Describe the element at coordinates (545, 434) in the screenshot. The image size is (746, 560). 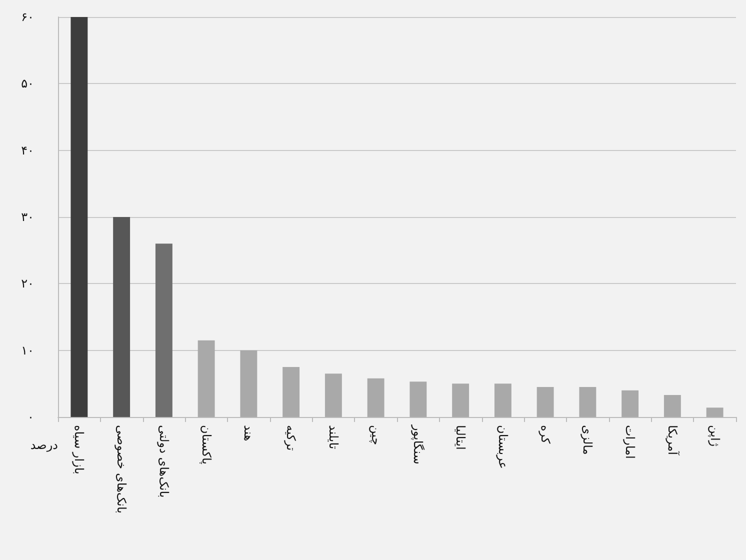
I see `x-tick-label: کره` at that location.